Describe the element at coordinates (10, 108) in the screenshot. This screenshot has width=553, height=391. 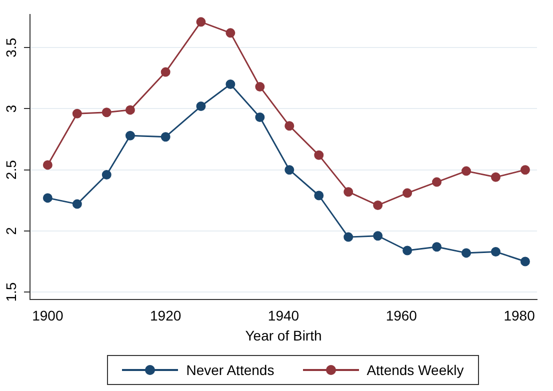
I see `y-tick-label: 3` at that location.